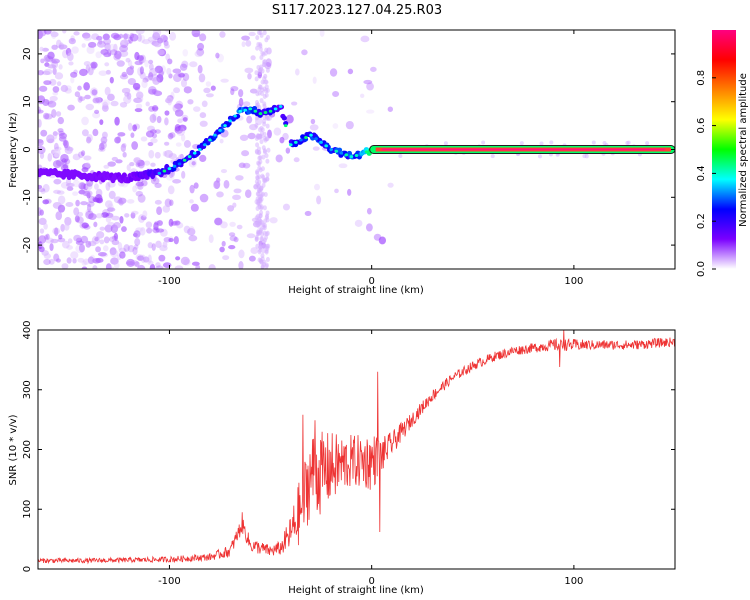 The width and height of the screenshot is (750, 600). Describe the element at coordinates (27, 197) in the screenshot. I see `spectrogram-y-tick-label: -10` at that location.